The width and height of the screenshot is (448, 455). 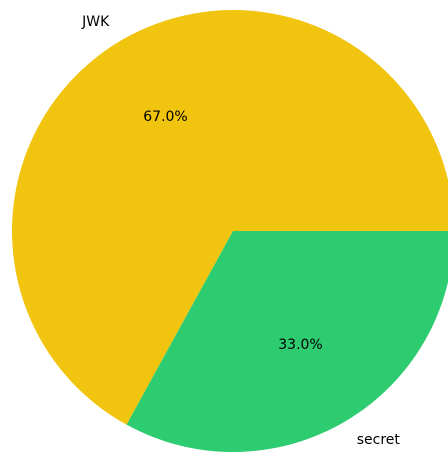 What do you see at coordinates (300, 345) in the screenshot?
I see `pie-percent-label-secret: 33.0%` at bounding box center [300, 345].